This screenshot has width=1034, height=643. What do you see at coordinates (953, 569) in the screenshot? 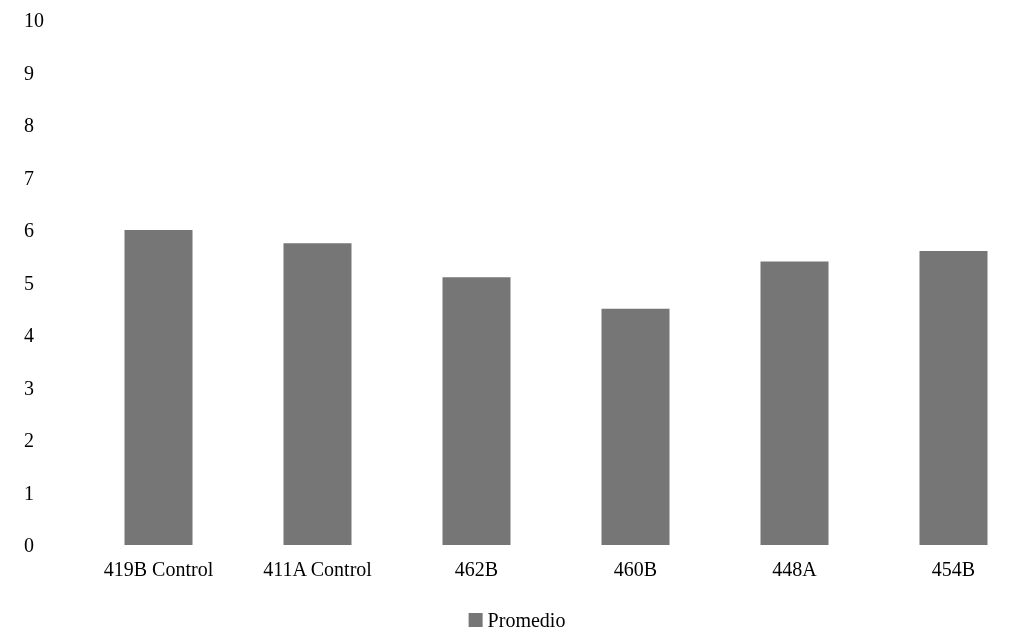
I see `x-tick-label: 454B` at bounding box center [953, 569].